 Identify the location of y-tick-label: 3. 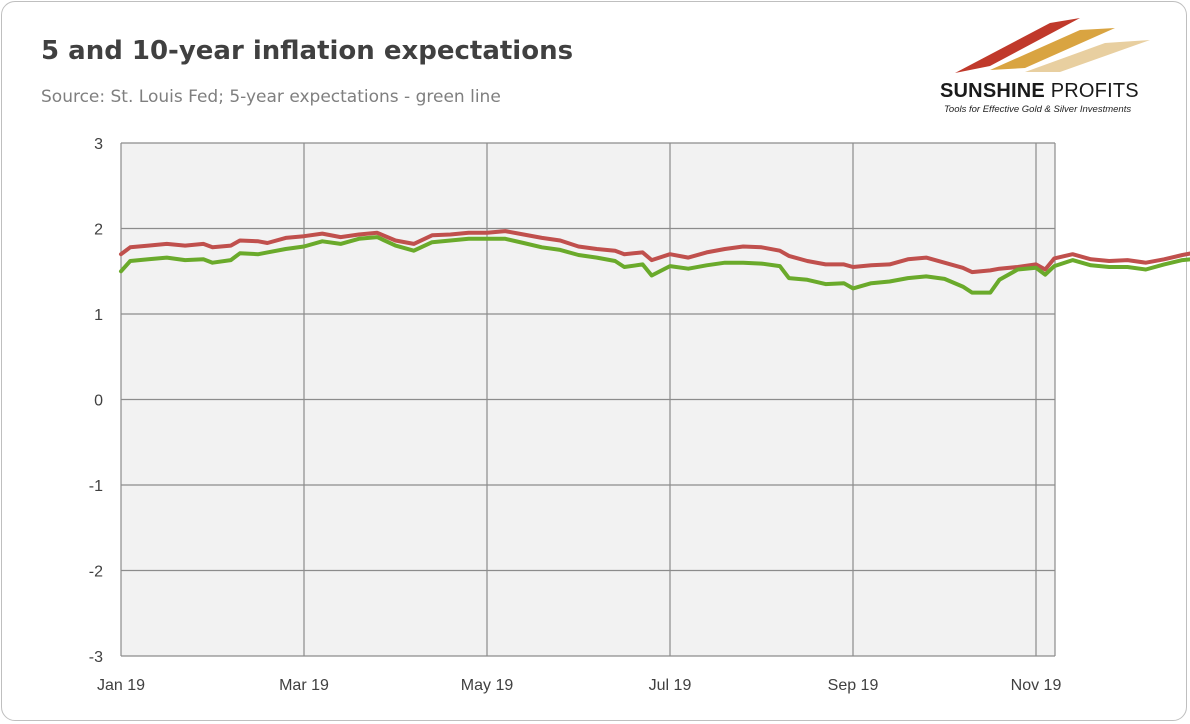
(98, 144).